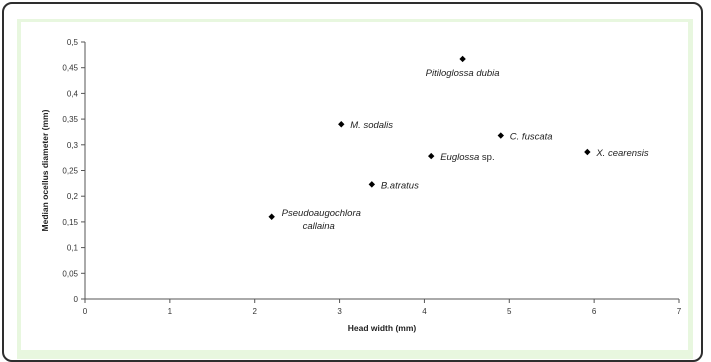 The image size is (711, 362). What do you see at coordinates (382, 328) in the screenshot?
I see `x-axis-title: Head width (mm)` at bounding box center [382, 328].